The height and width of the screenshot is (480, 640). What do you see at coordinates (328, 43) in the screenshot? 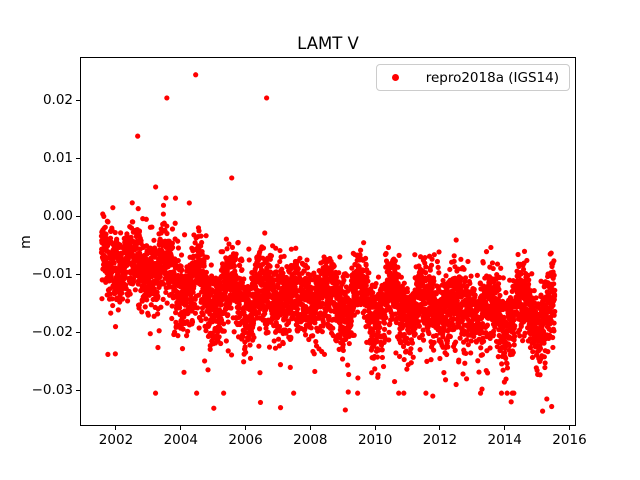
I see `chart-title: LAMT V` at bounding box center [328, 43].